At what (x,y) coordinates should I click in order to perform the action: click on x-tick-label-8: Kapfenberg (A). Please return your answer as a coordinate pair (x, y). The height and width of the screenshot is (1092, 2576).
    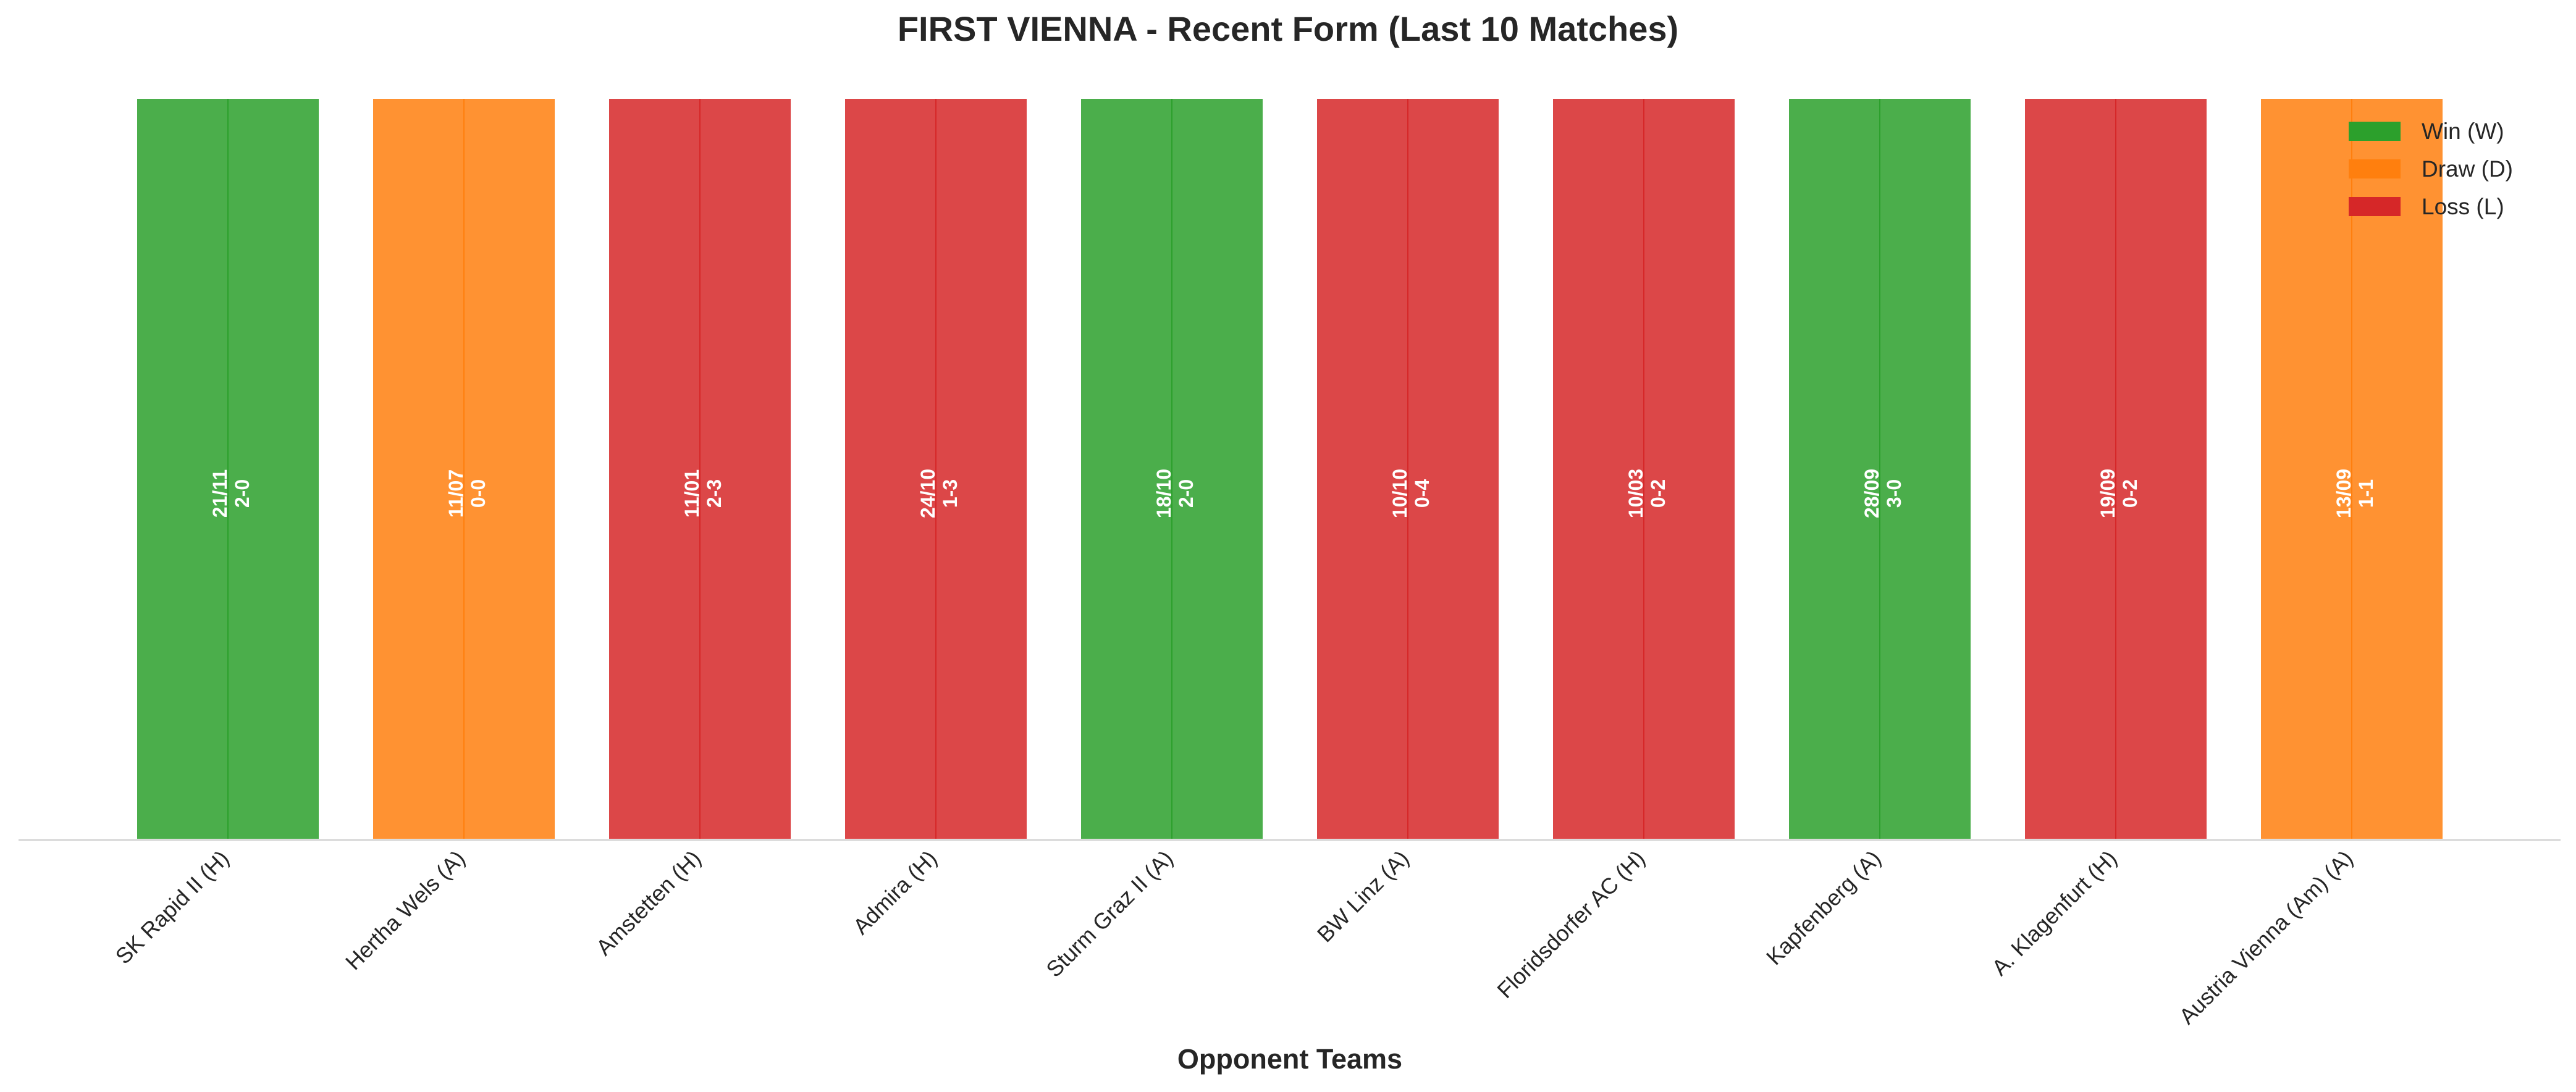
    Looking at the image, I should click on (1823, 908).